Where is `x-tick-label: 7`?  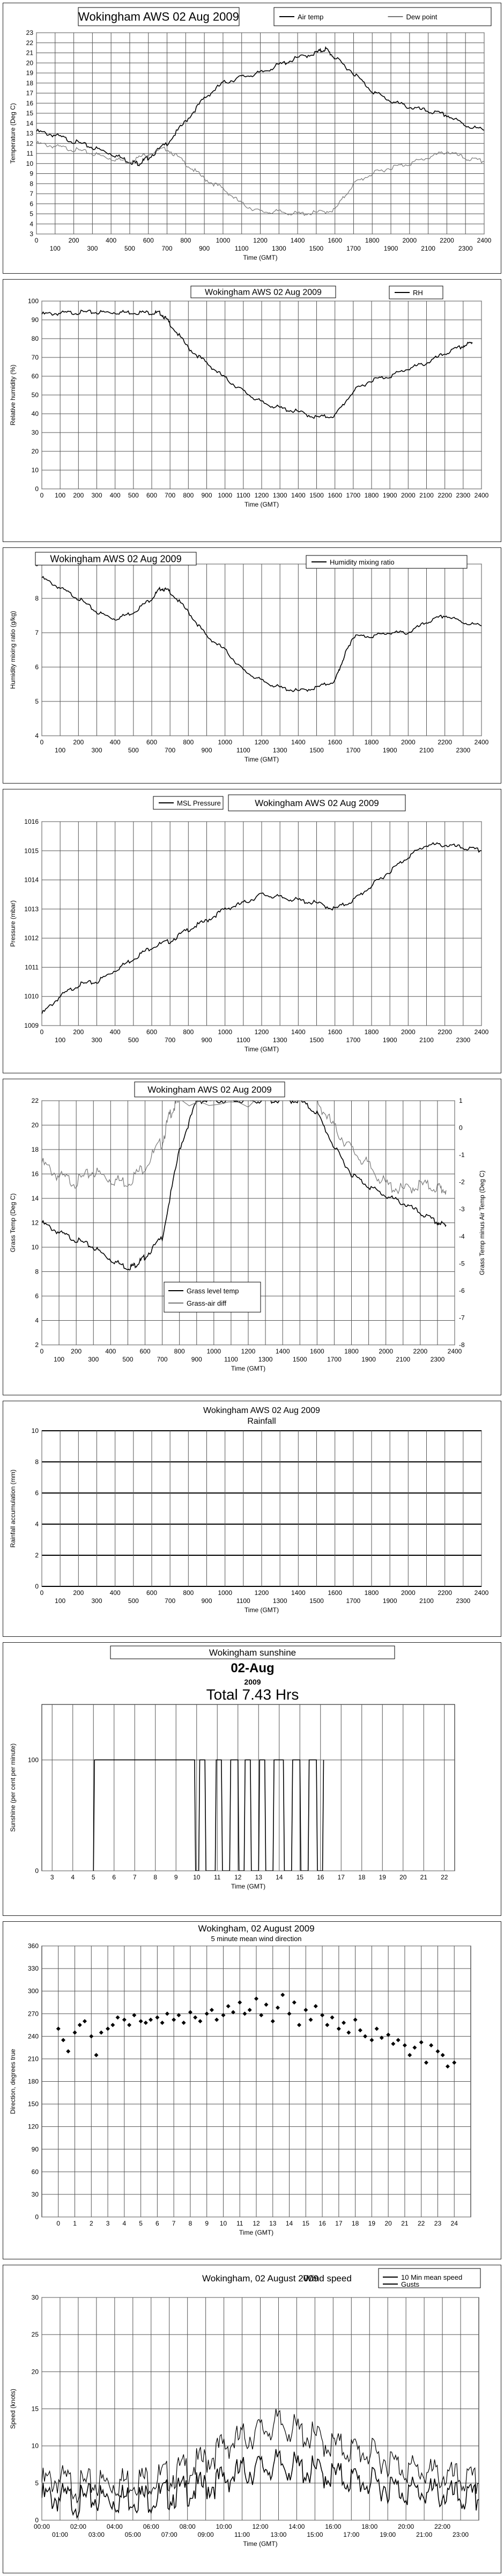
x-tick-label: 7 is located at coordinates (174, 2223).